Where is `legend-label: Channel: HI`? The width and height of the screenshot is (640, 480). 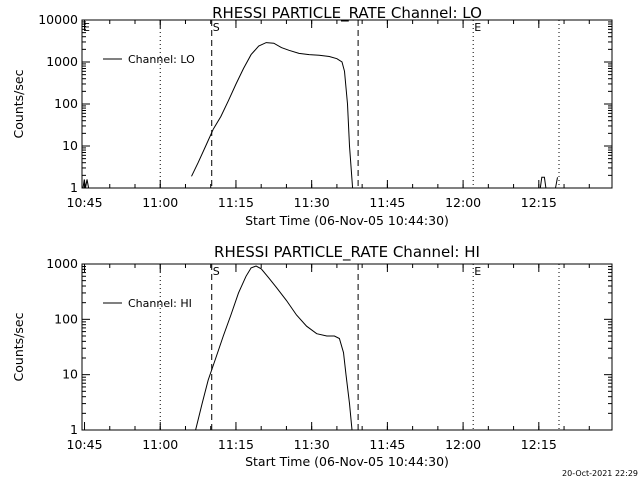 legend-label: Channel: HI is located at coordinates (160, 303).